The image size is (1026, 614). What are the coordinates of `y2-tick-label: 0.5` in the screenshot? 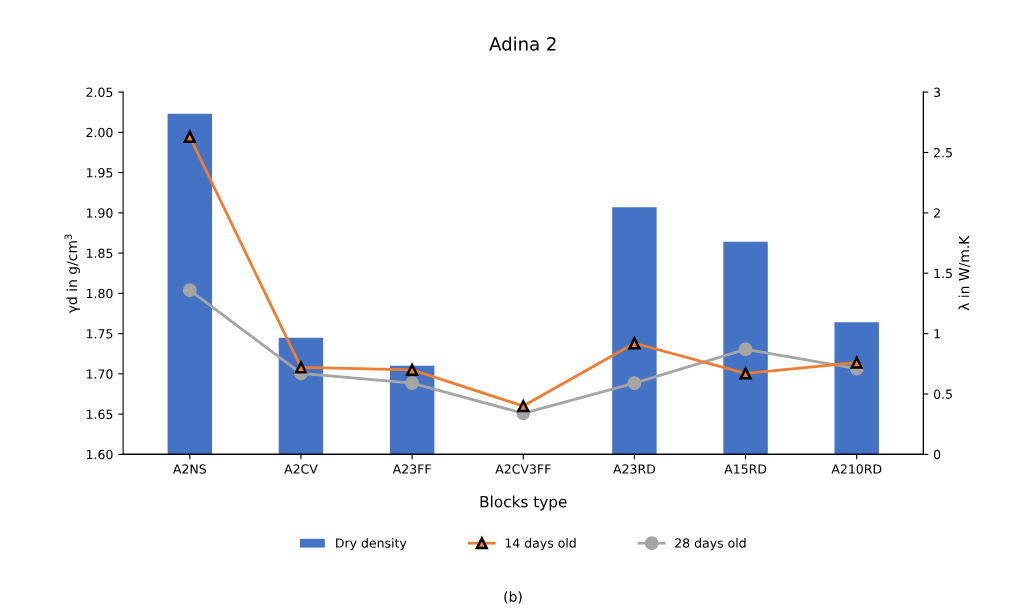 It's located at (942, 394).